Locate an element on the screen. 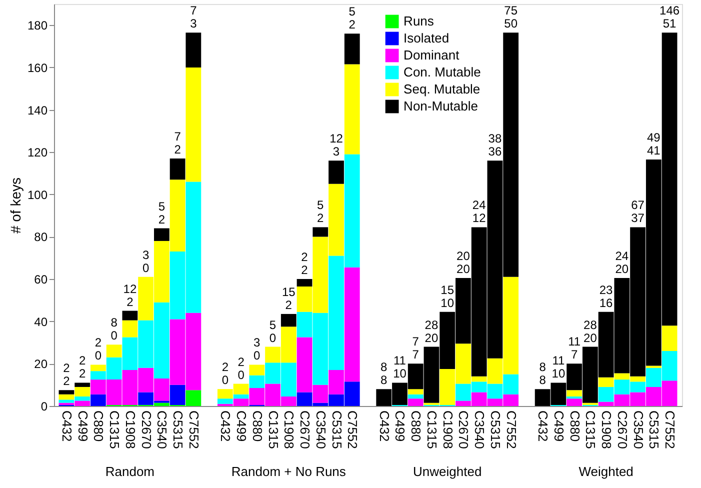 This screenshot has width=701, height=488. annotation: 7 2 is located at coordinates (178, 142).